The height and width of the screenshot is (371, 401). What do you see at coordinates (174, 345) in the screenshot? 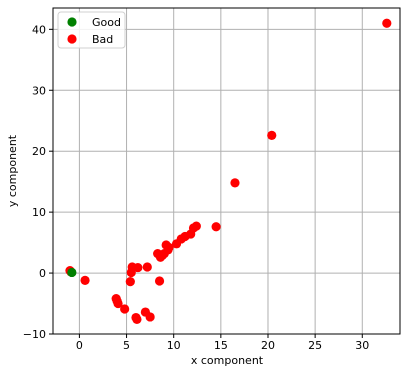
I see `x-tick-label: 10` at bounding box center [174, 345].